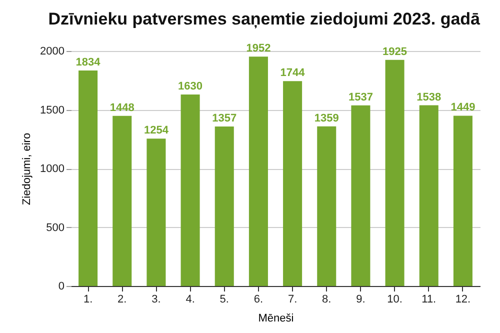  Describe the element at coordinates (190, 86) in the screenshot. I see `data-label: 1630` at that location.